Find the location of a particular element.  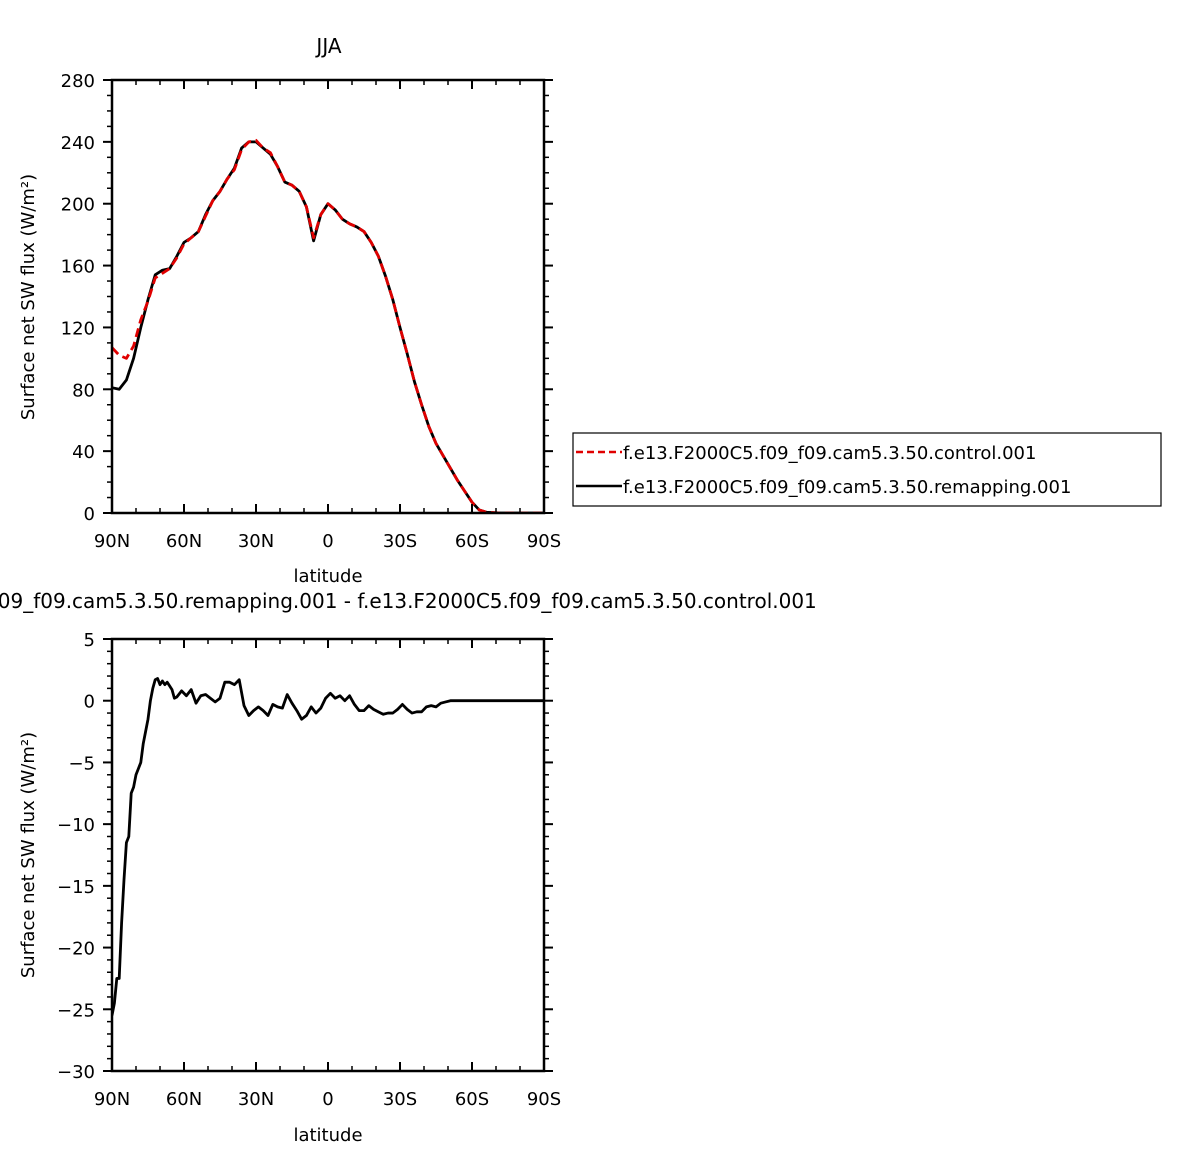

panel-top-y-tick-label: 160 is located at coordinates (78, 267).